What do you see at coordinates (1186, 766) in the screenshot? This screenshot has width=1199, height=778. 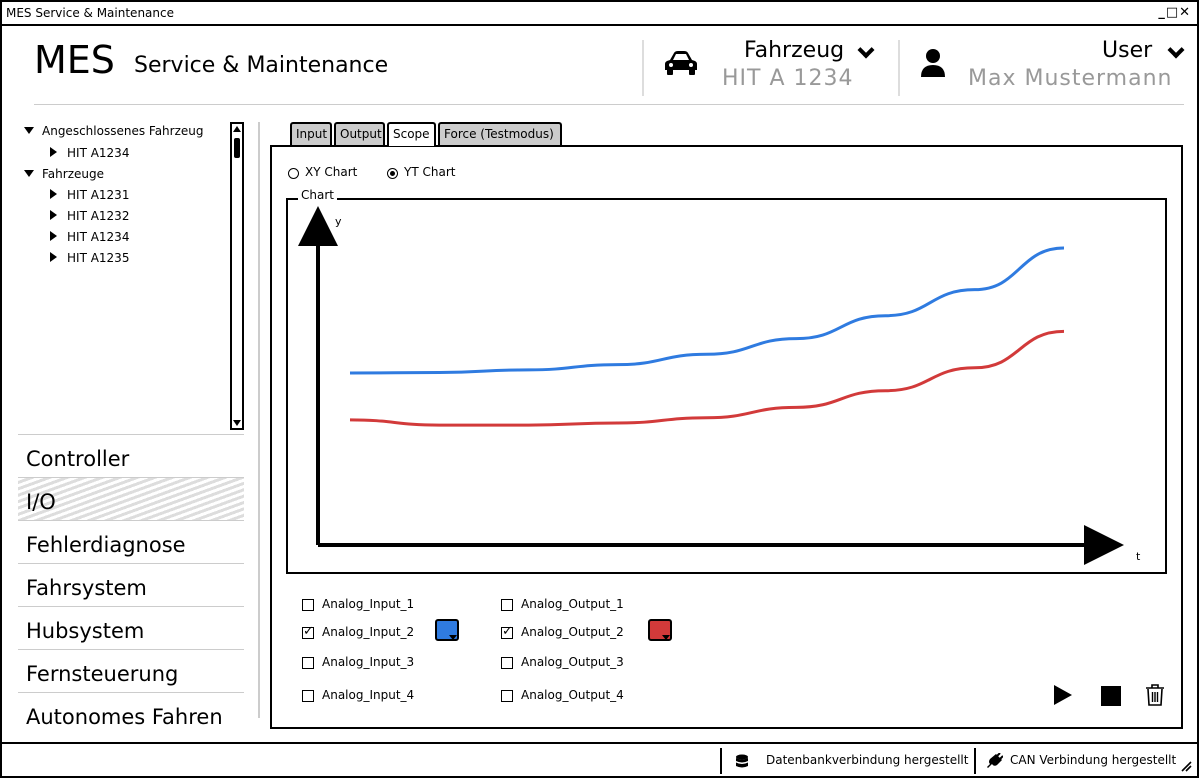 I see `resize-grip-icon` at bounding box center [1186, 766].